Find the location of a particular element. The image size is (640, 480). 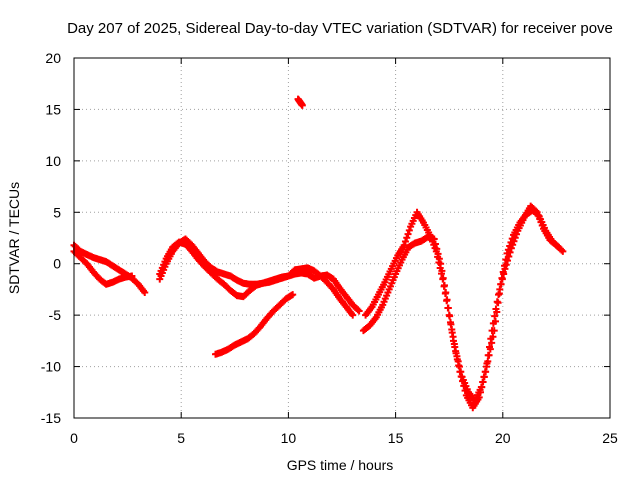

x-tick-label: 20 is located at coordinates (503, 438).